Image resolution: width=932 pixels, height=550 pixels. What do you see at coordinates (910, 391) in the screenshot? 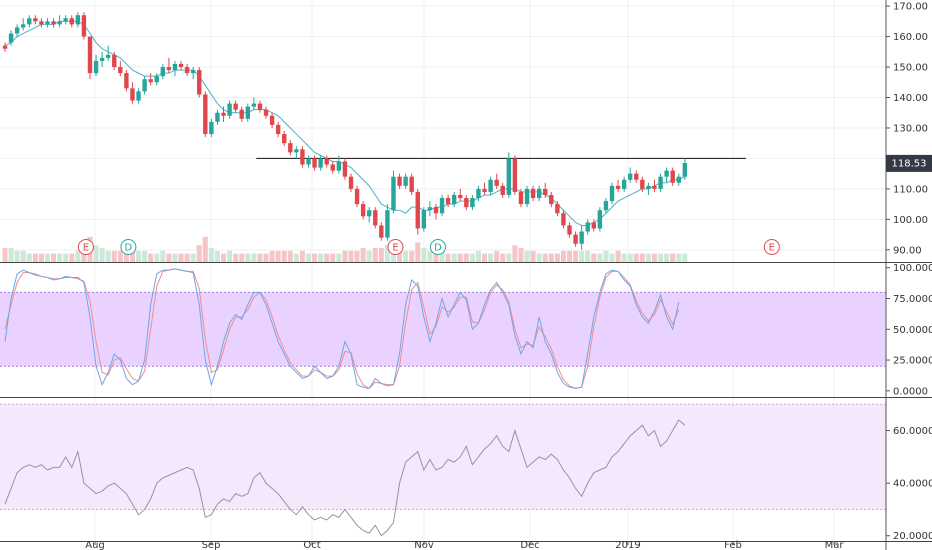
I see `stochastic-tick-label: 0.0000` at bounding box center [910, 391].